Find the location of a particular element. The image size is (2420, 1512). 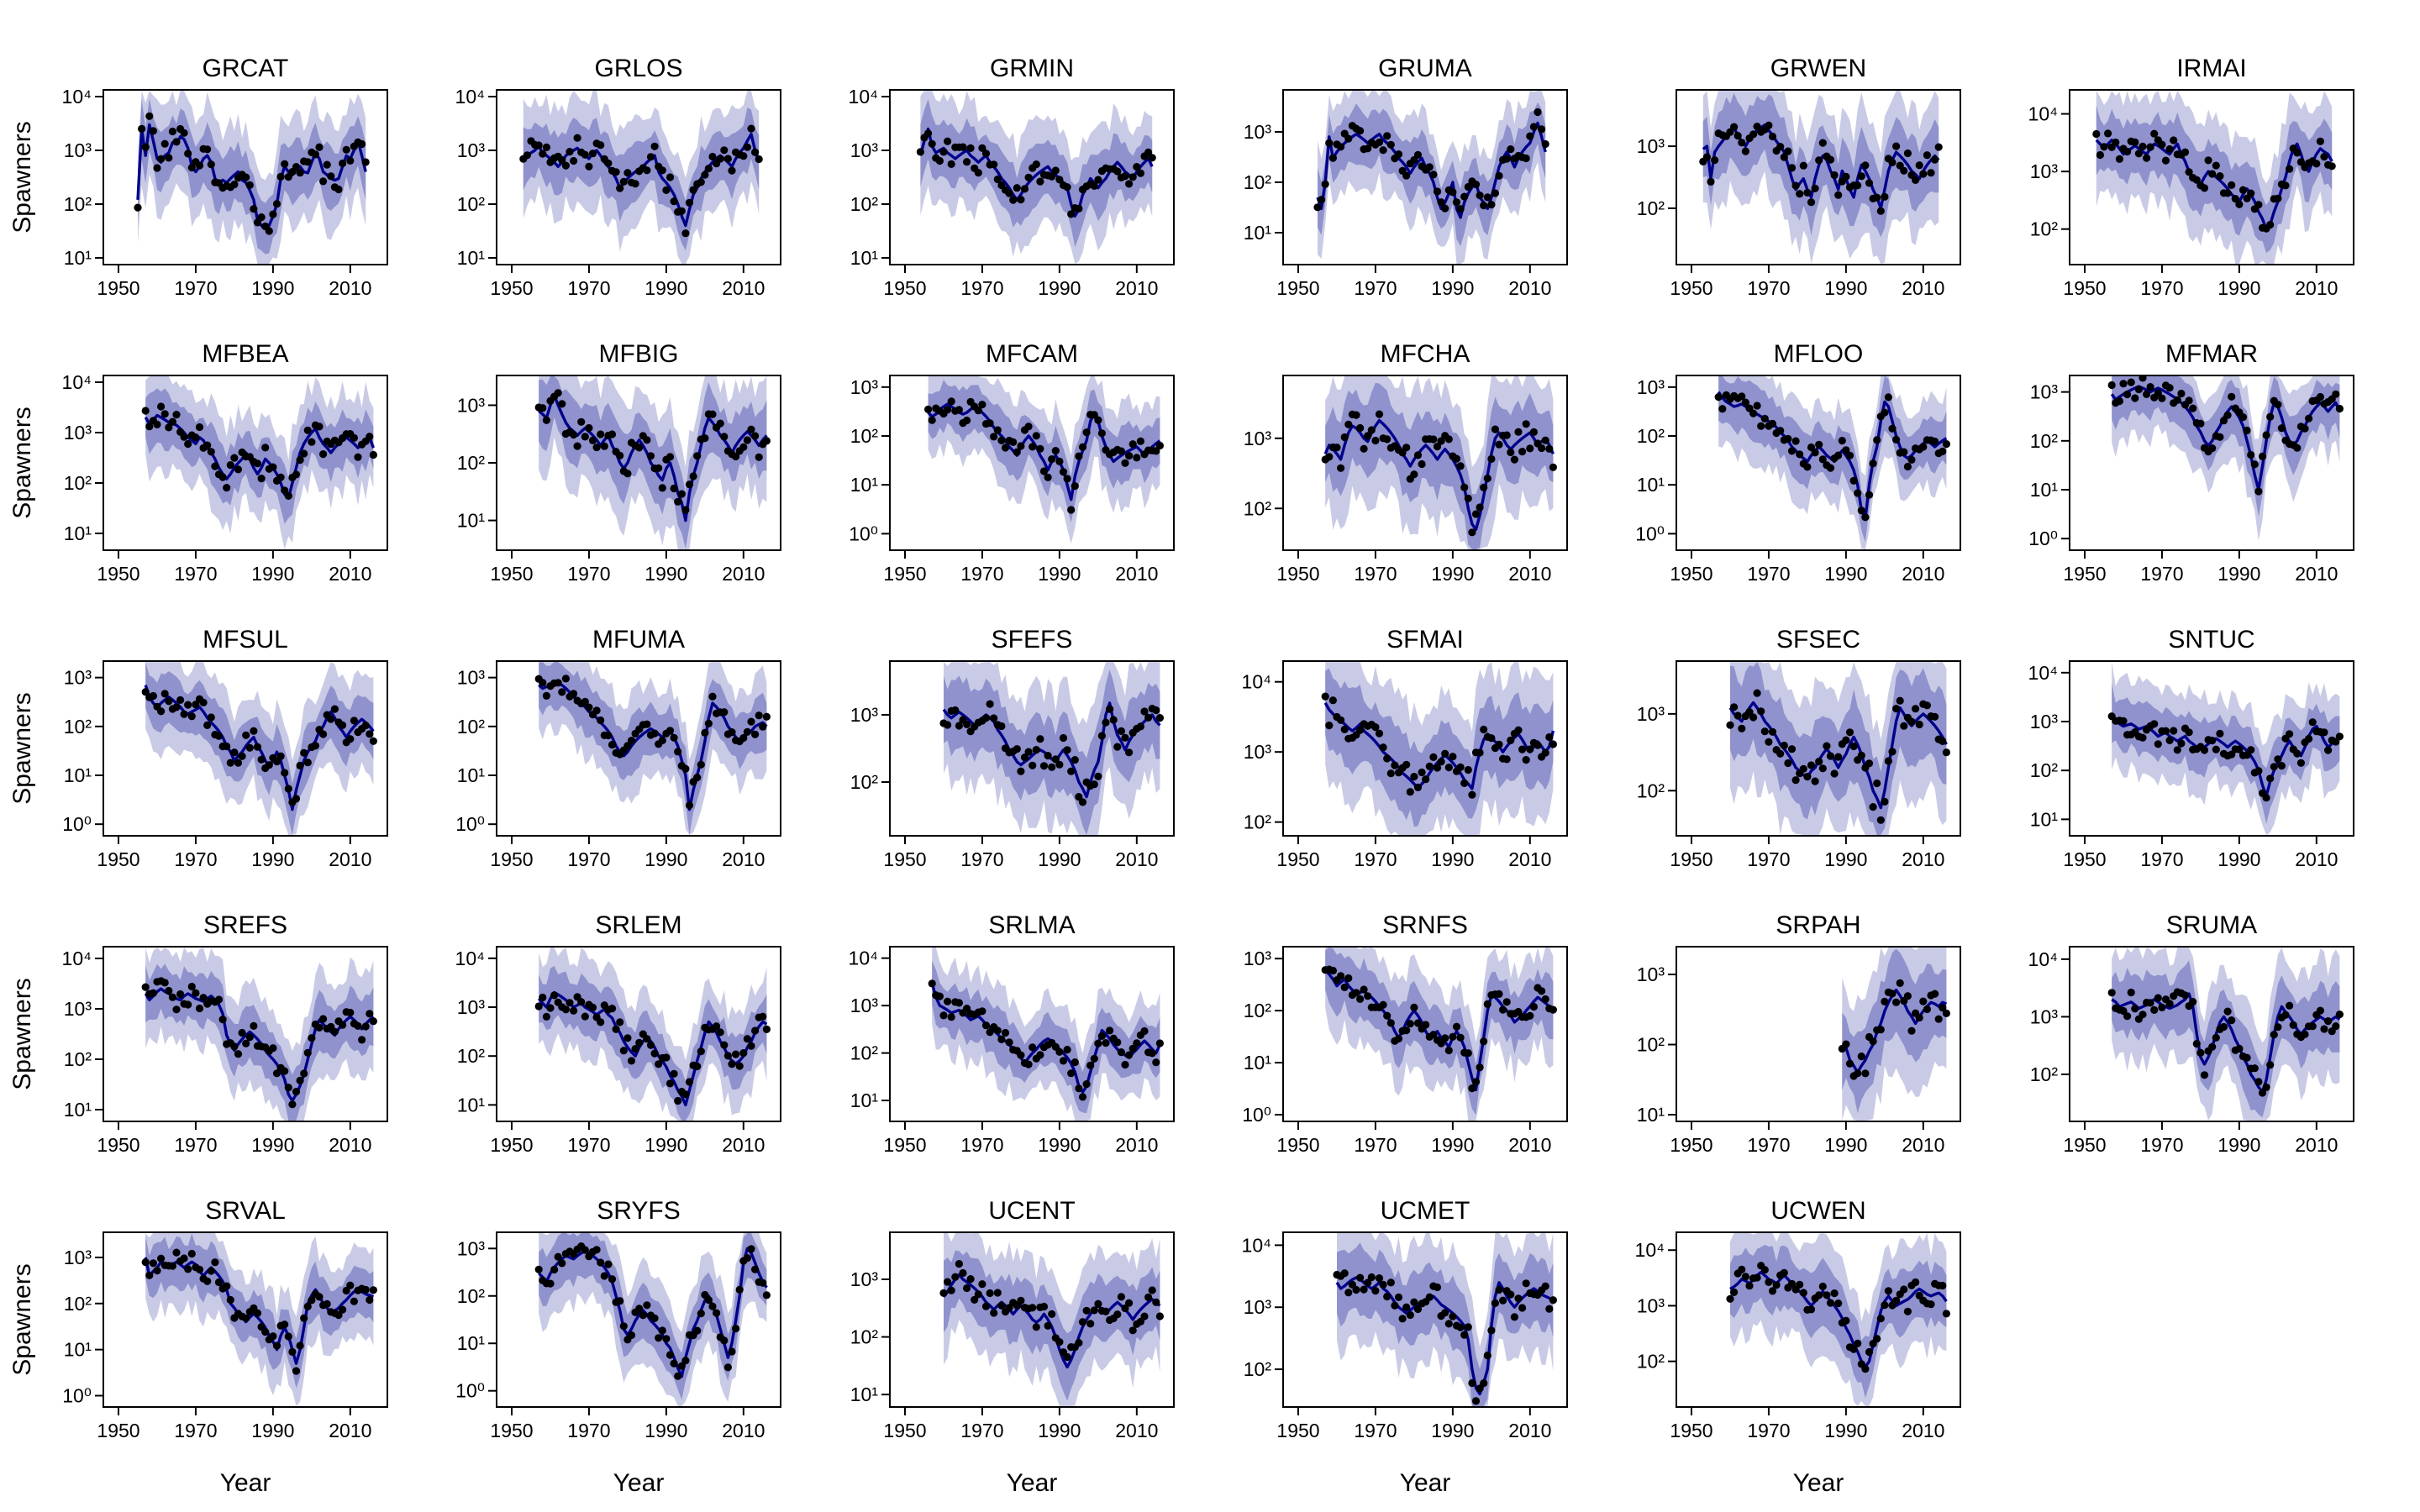

y-axis-label: Spawners is located at coordinates (22, 177).